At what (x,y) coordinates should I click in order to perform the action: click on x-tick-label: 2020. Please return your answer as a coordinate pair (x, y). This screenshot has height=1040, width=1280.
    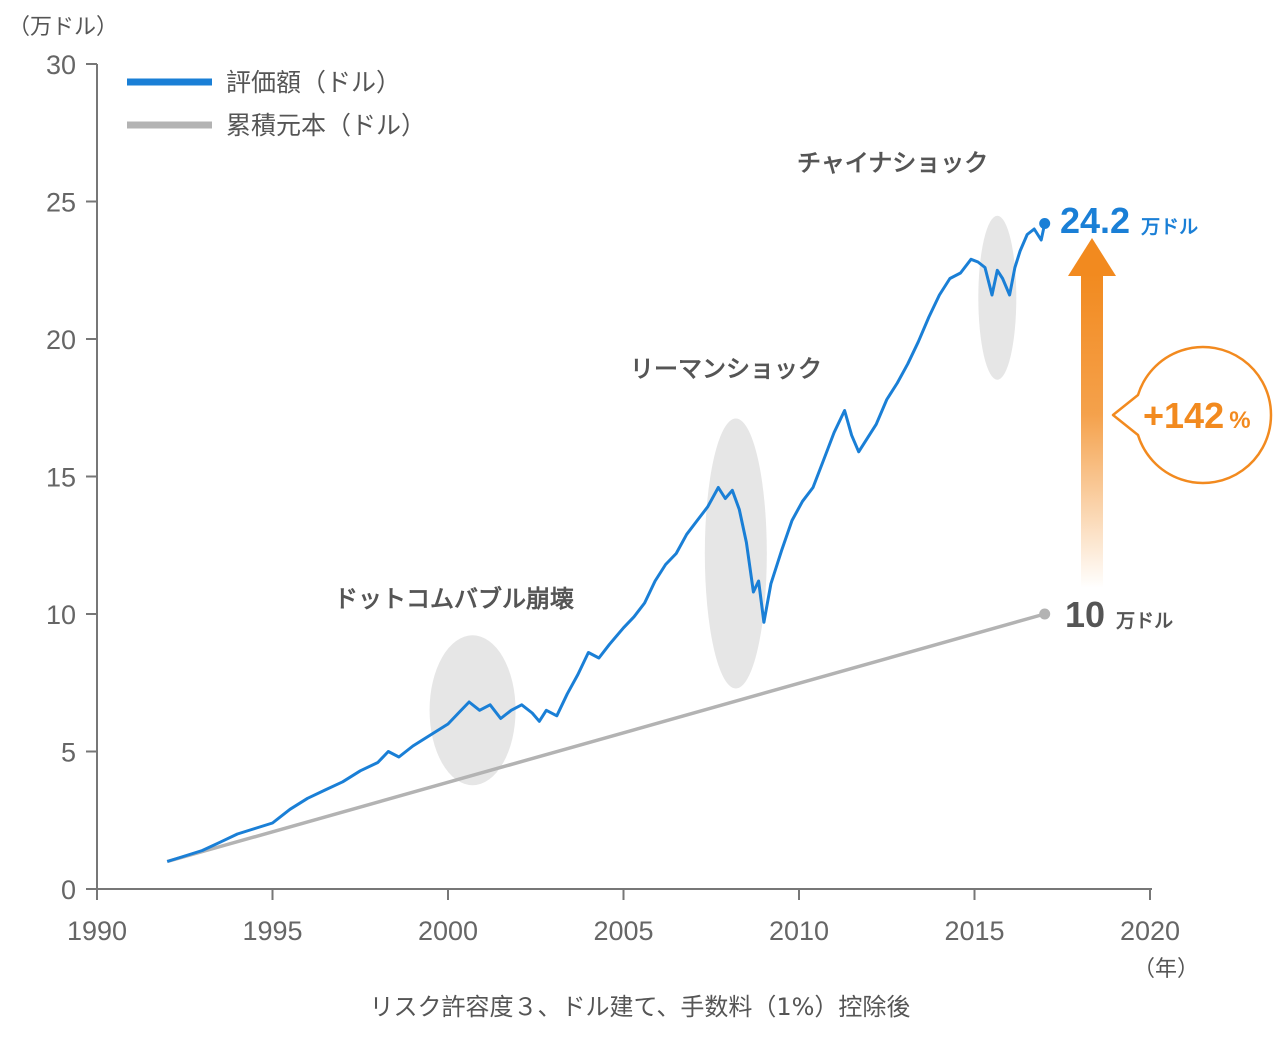
    Looking at the image, I should click on (1150, 931).